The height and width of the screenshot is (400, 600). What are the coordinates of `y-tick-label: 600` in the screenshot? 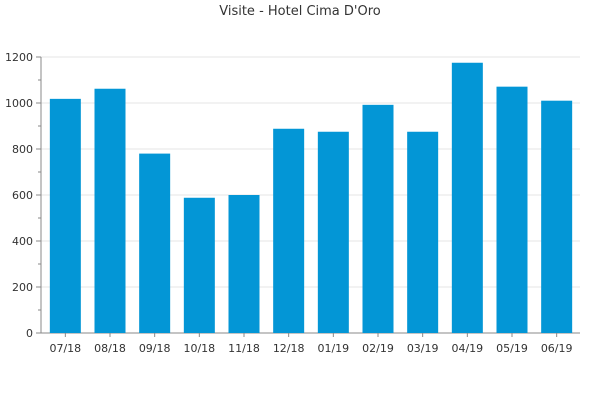 It's located at (22, 195).